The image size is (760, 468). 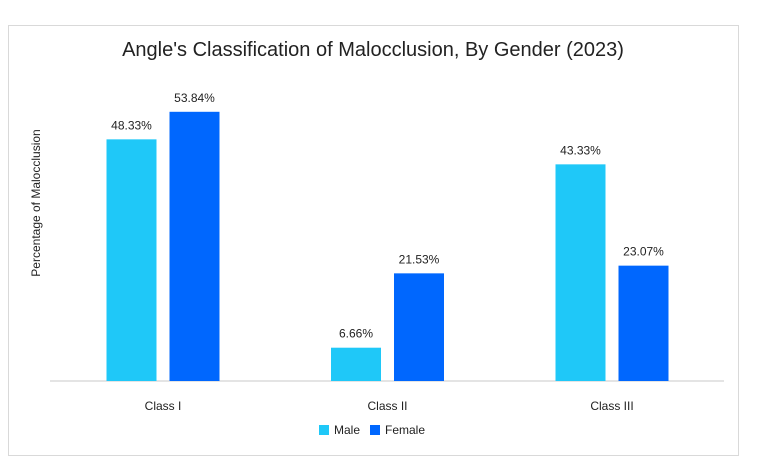 What do you see at coordinates (356, 364) in the screenshot?
I see `bar-male-class-ii` at bounding box center [356, 364].